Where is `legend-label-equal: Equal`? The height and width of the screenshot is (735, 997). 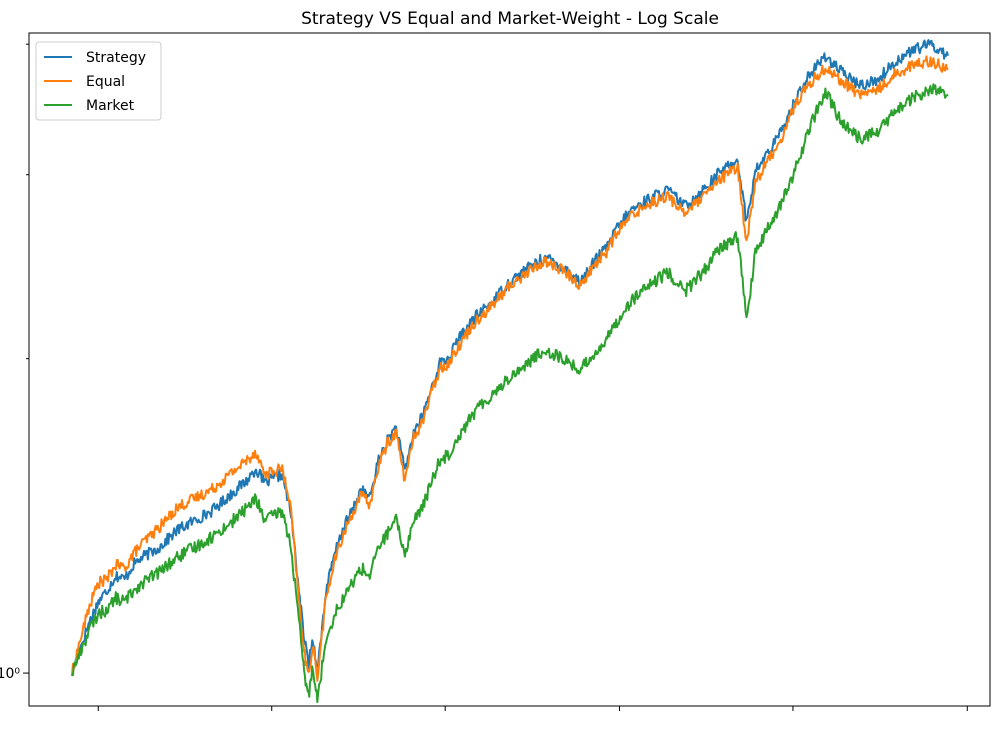
legend-label-equal: Equal is located at coordinates (105, 82).